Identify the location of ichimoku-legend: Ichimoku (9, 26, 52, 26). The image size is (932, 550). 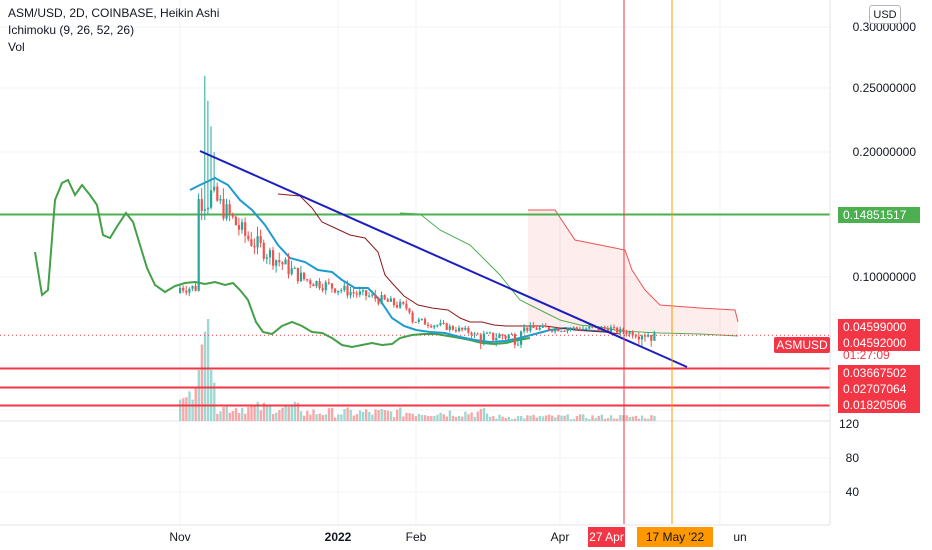
(71, 30).